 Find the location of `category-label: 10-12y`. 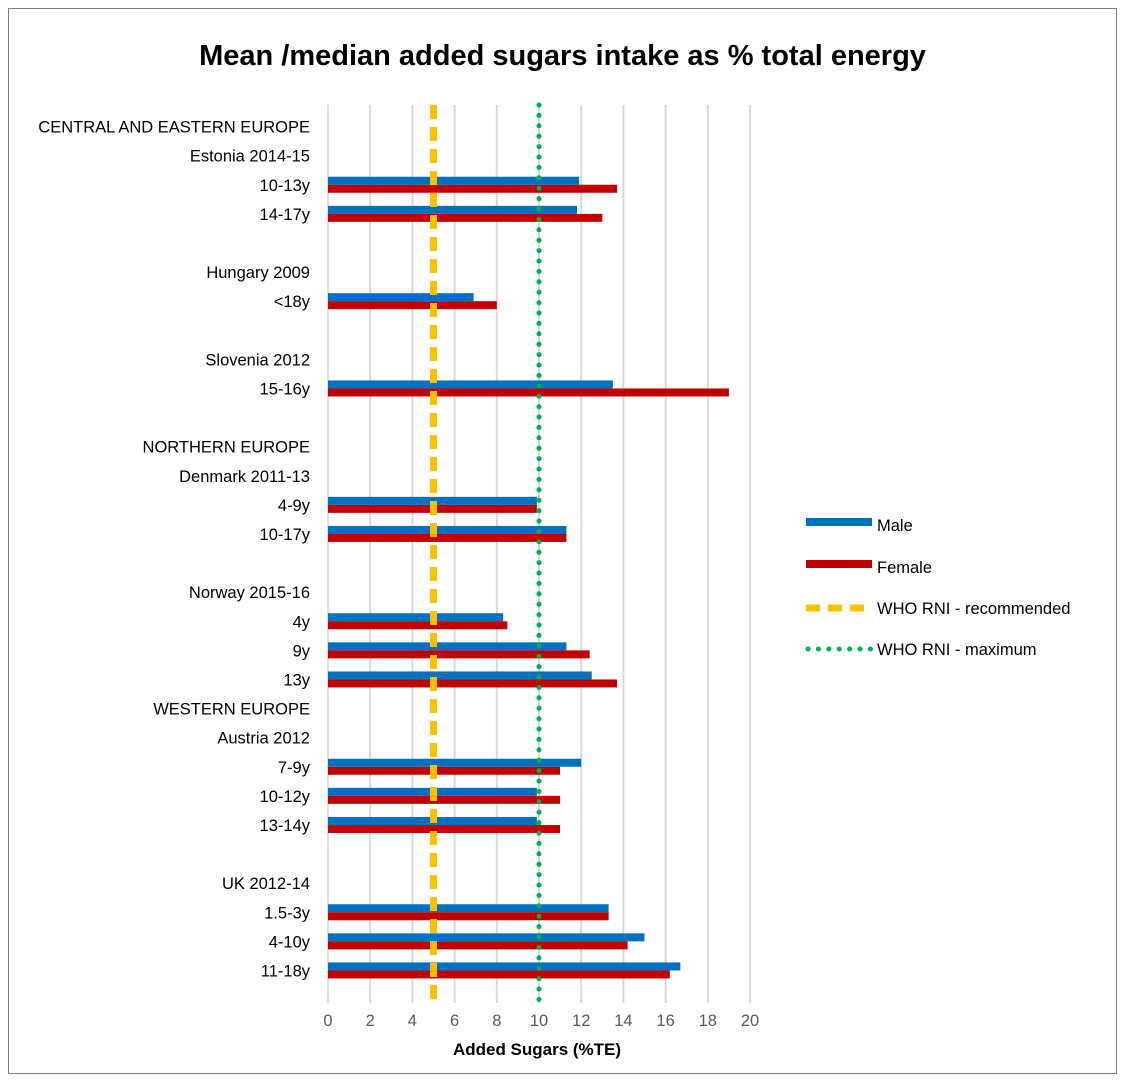

category-label: 10-12y is located at coordinates (285, 797).